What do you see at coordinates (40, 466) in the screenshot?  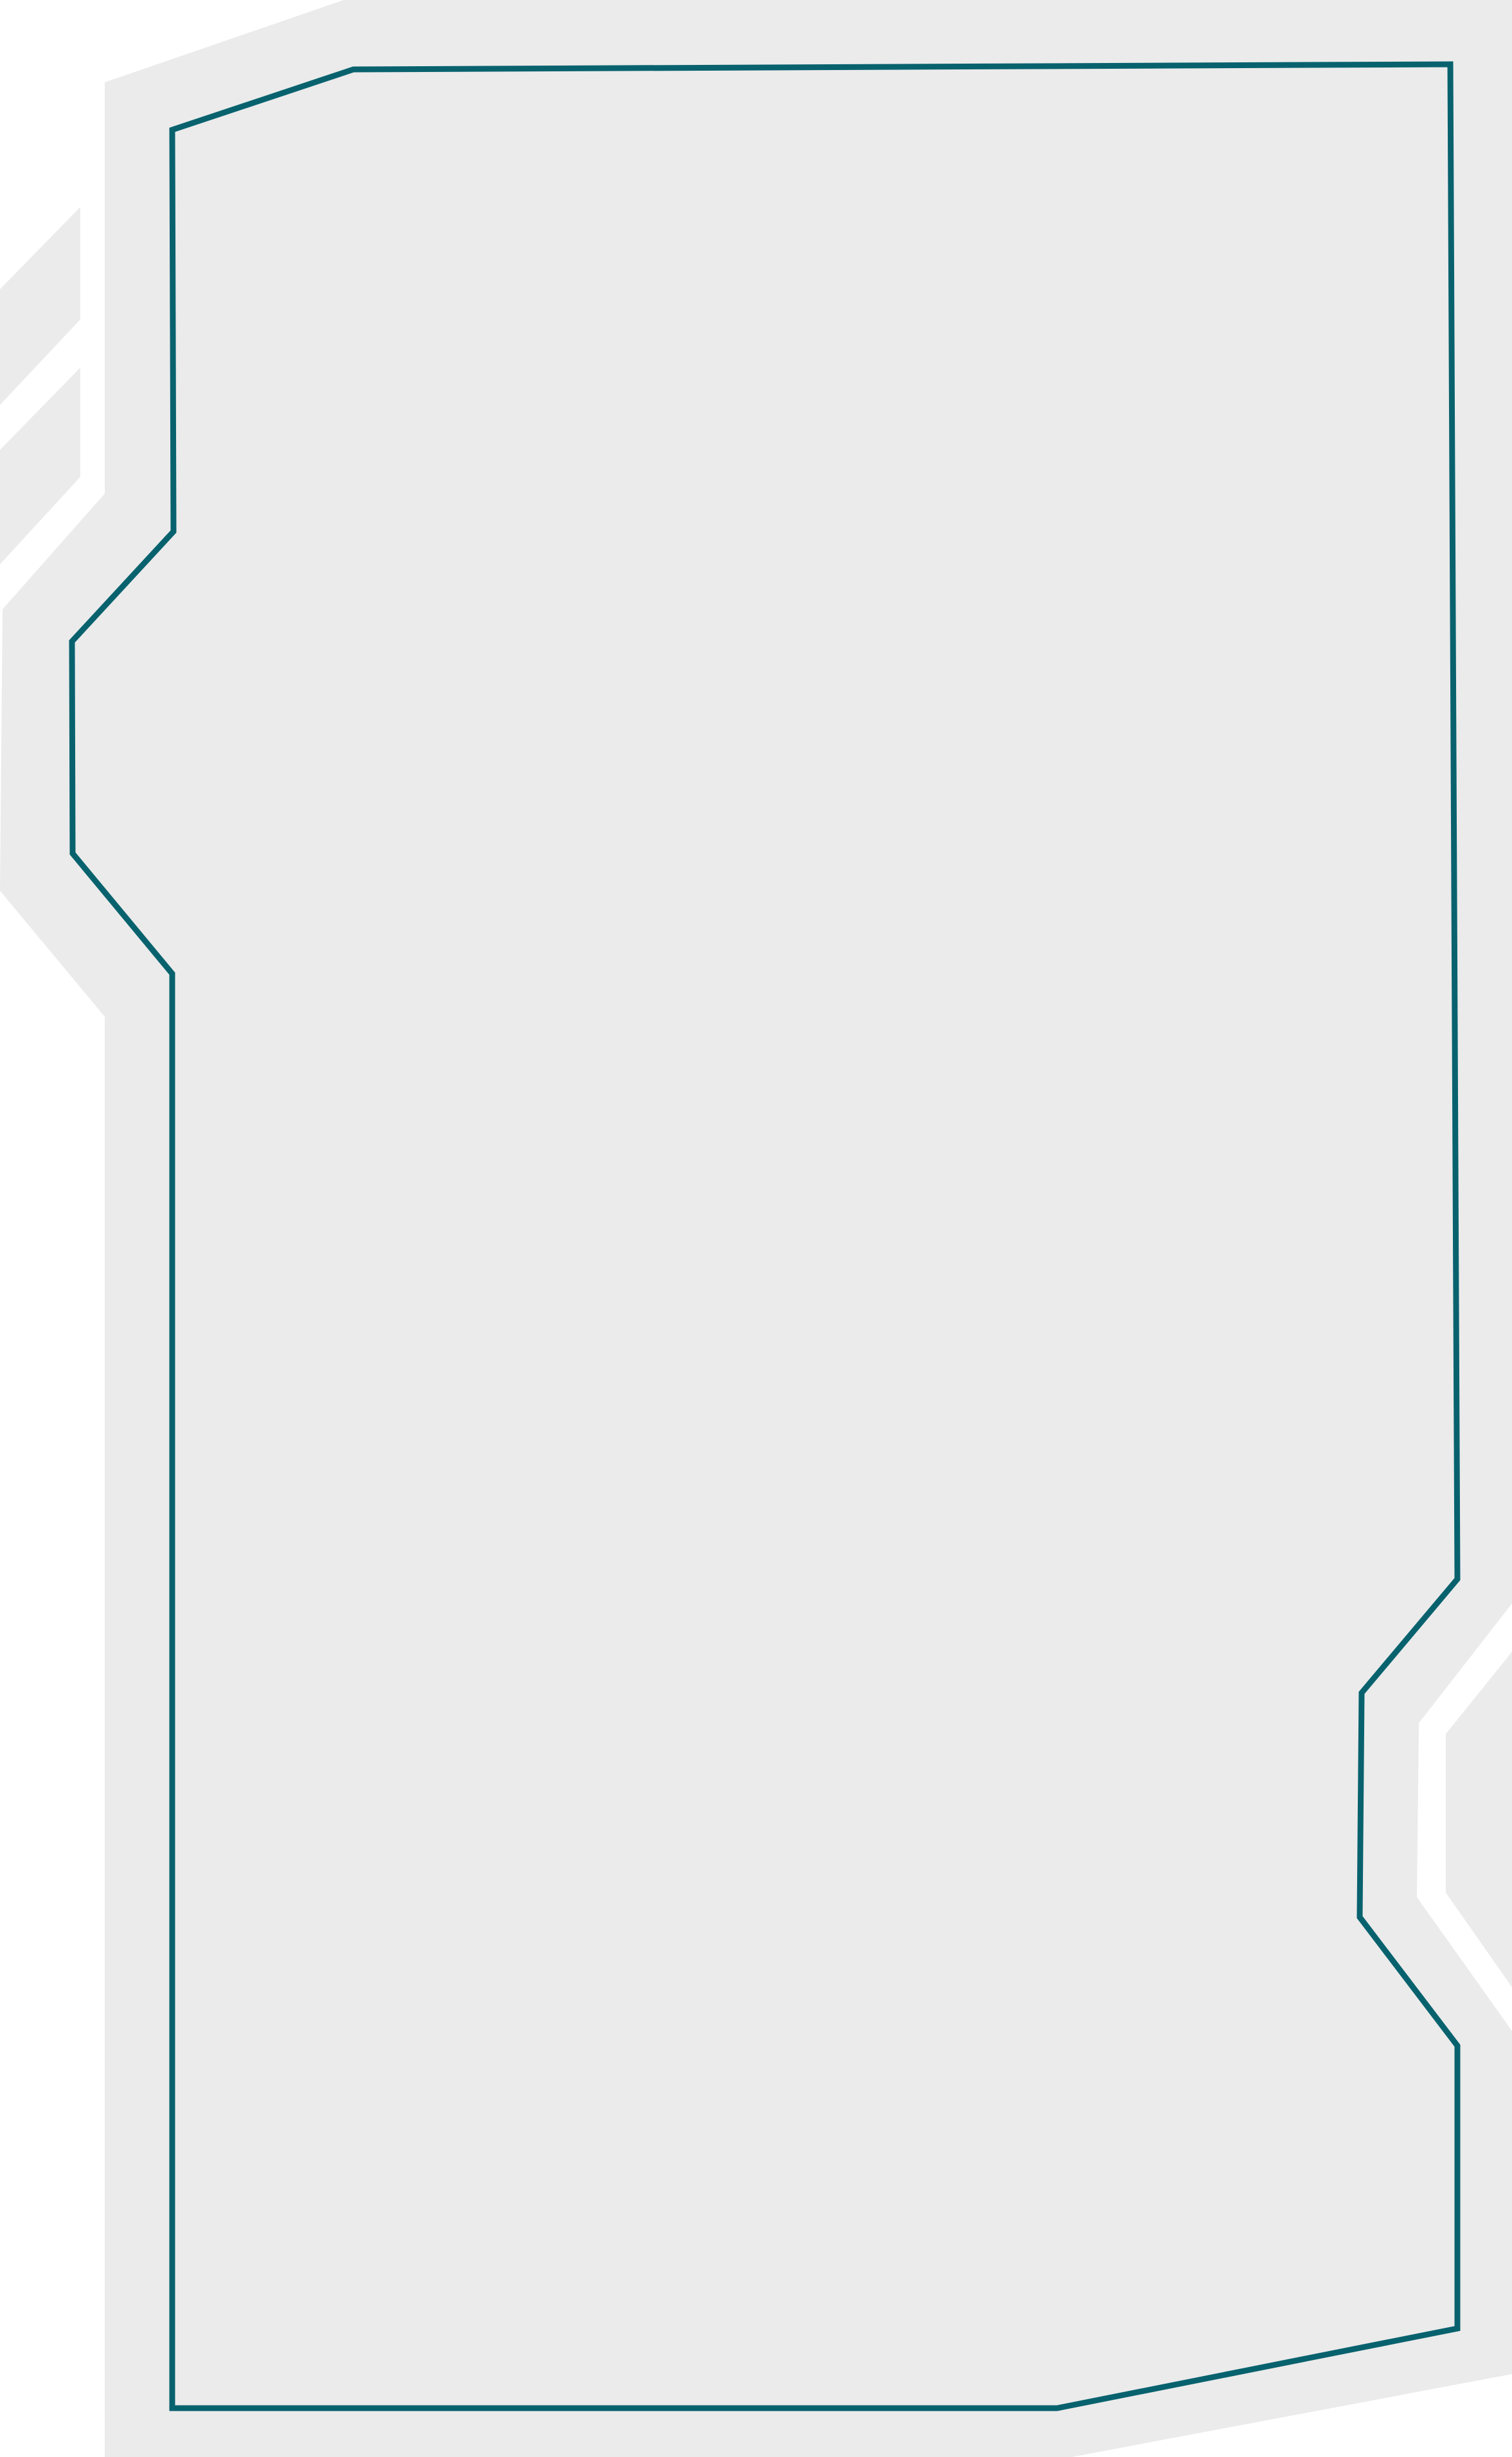 I see `left-accent-tab-lower` at bounding box center [40, 466].